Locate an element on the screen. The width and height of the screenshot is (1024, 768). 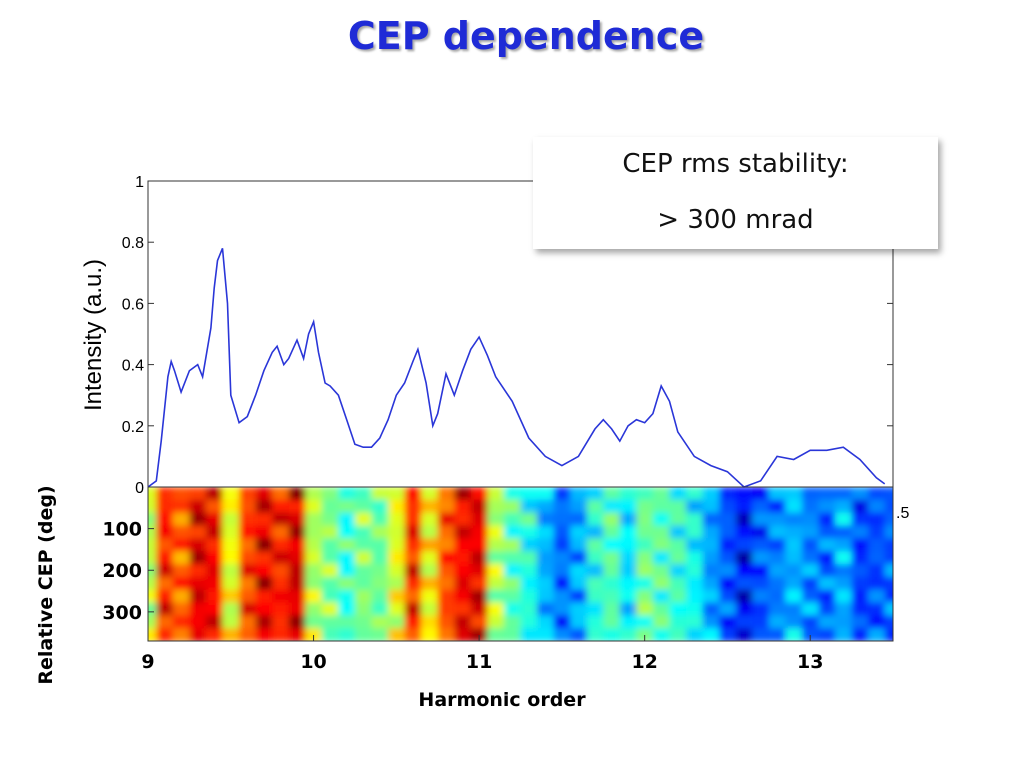
heatmap-x-tick-label: 9 is located at coordinates (147, 662).